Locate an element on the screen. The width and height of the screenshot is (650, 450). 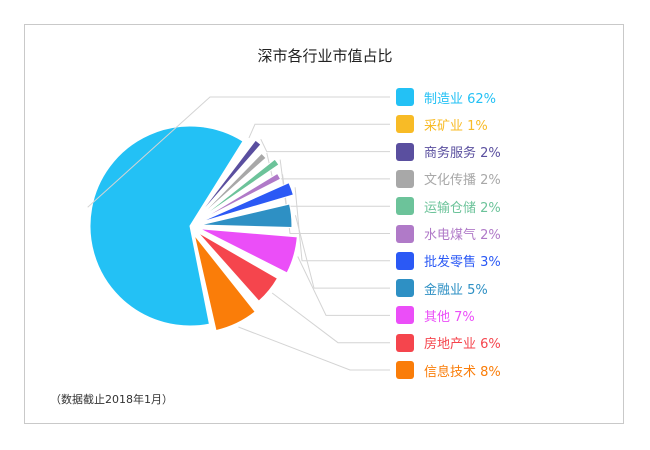
legend-item-11: 信息技术 8% is located at coordinates (448, 370).